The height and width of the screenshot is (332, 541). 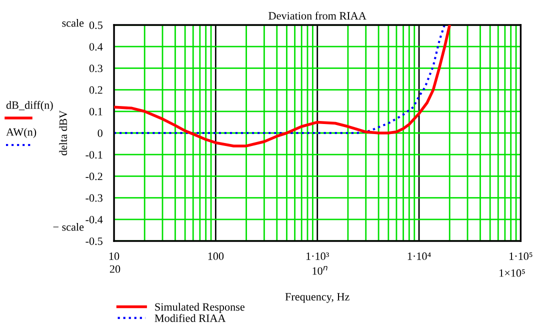 I want to click on y-tick-label: -0.1, so click(x=94, y=155).